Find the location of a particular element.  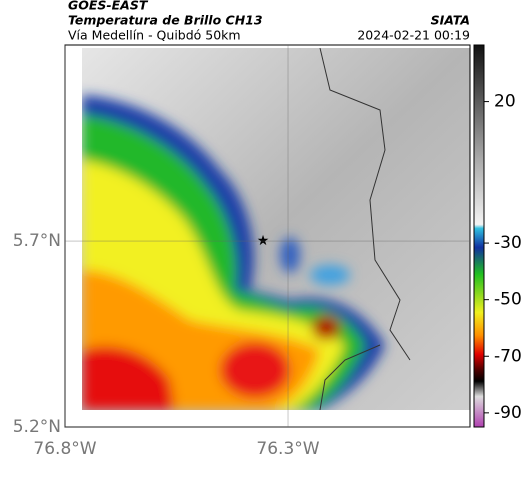

colorbar-tick-label: -70 is located at coordinates (508, 356).